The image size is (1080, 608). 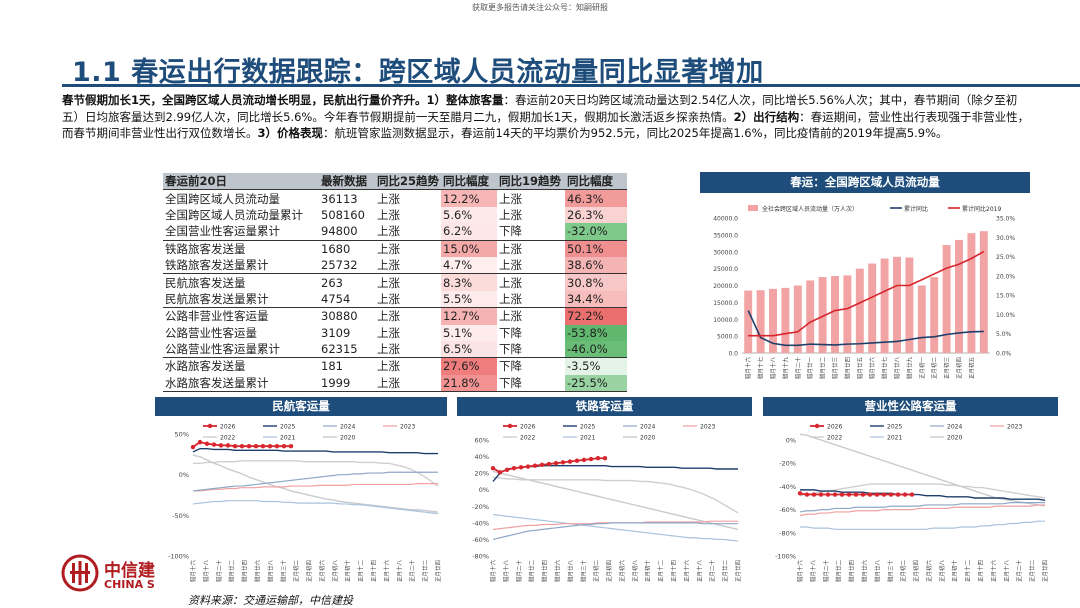 I want to click on logo-cn: 中信建, so click(x=129, y=571).